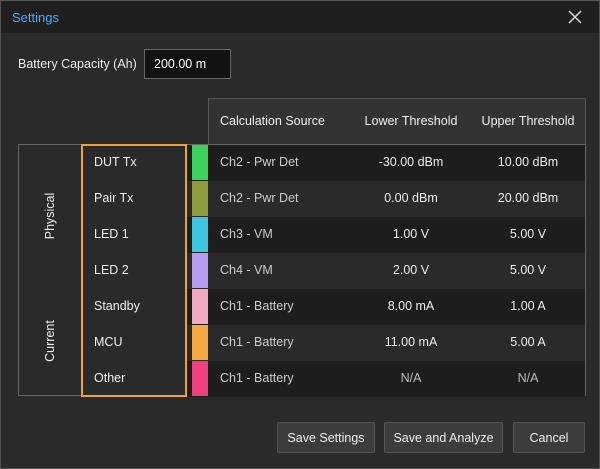 The height and width of the screenshot is (469, 600). I want to click on battery-label: Battery Capacity (Ah), so click(77, 64).